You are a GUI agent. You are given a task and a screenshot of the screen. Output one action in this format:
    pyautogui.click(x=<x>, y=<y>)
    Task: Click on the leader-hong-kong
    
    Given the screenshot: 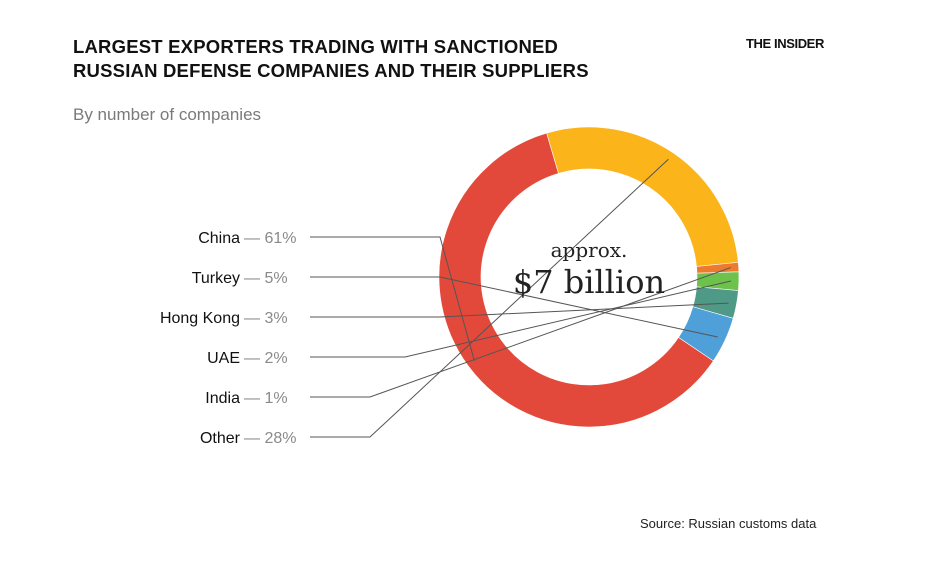 What is the action you would take?
    pyautogui.click(x=519, y=310)
    